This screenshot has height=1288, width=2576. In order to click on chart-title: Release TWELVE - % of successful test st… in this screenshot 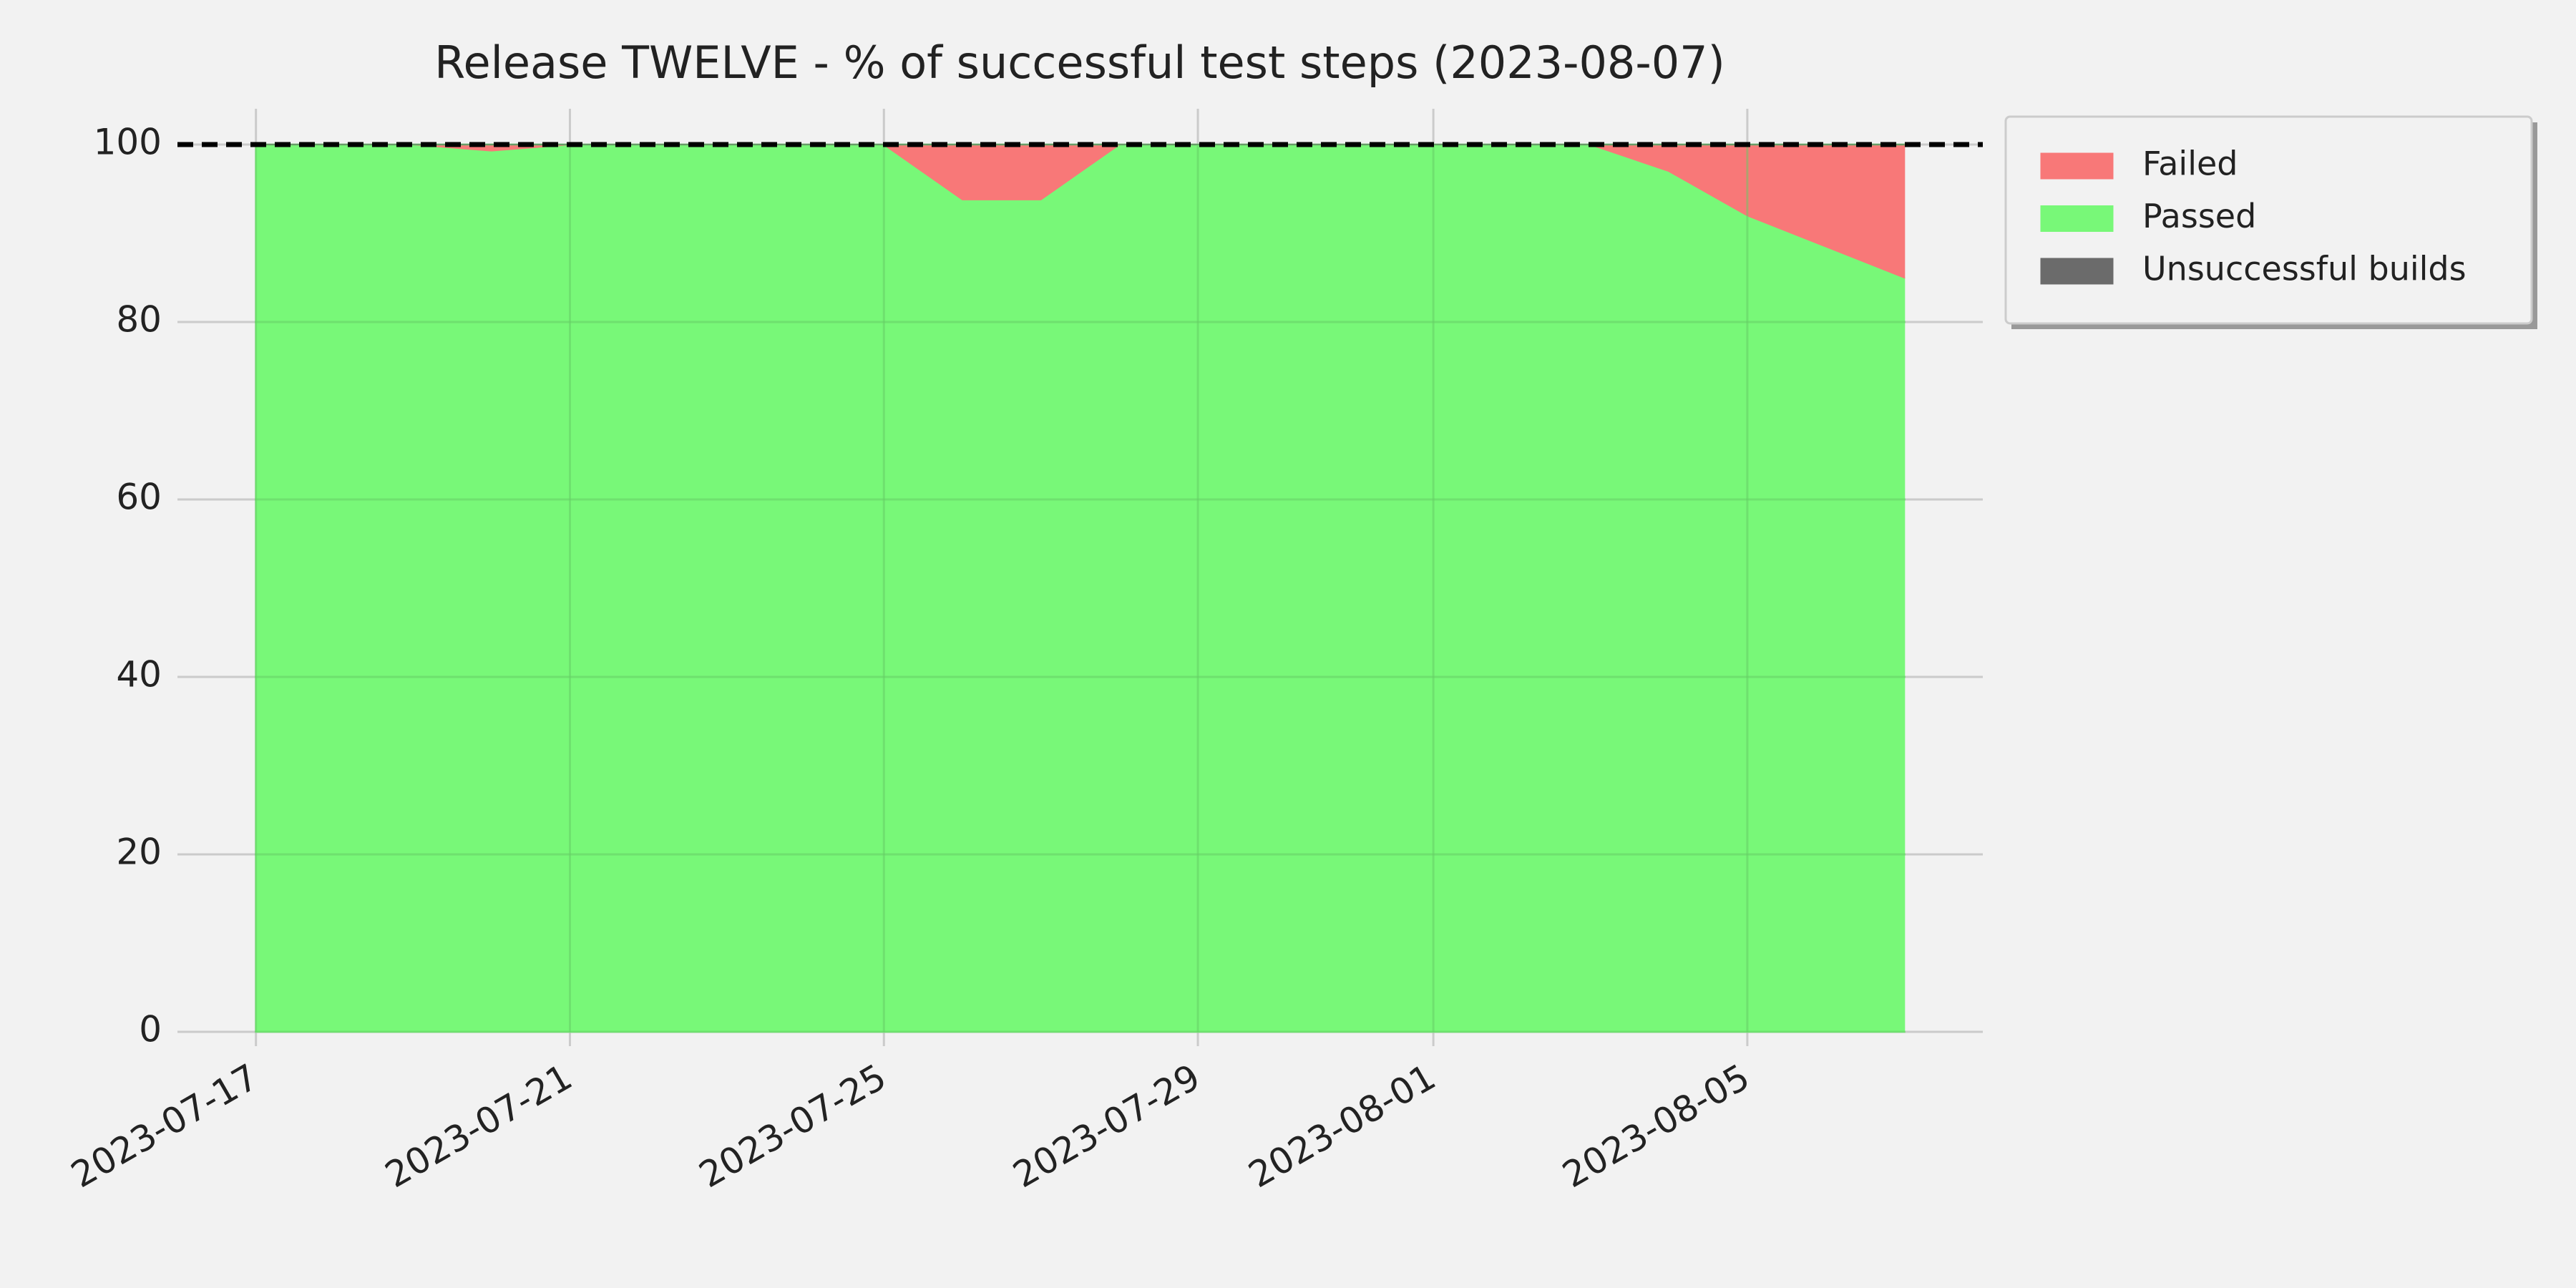, I will do `click(1079, 62)`.